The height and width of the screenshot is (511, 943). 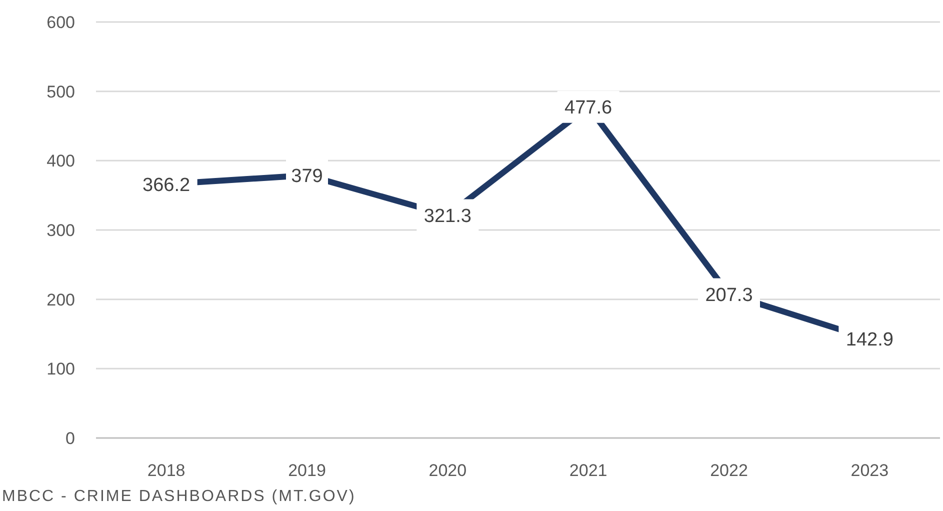 What do you see at coordinates (729, 295) in the screenshot?
I see `data-label: 207.3` at bounding box center [729, 295].